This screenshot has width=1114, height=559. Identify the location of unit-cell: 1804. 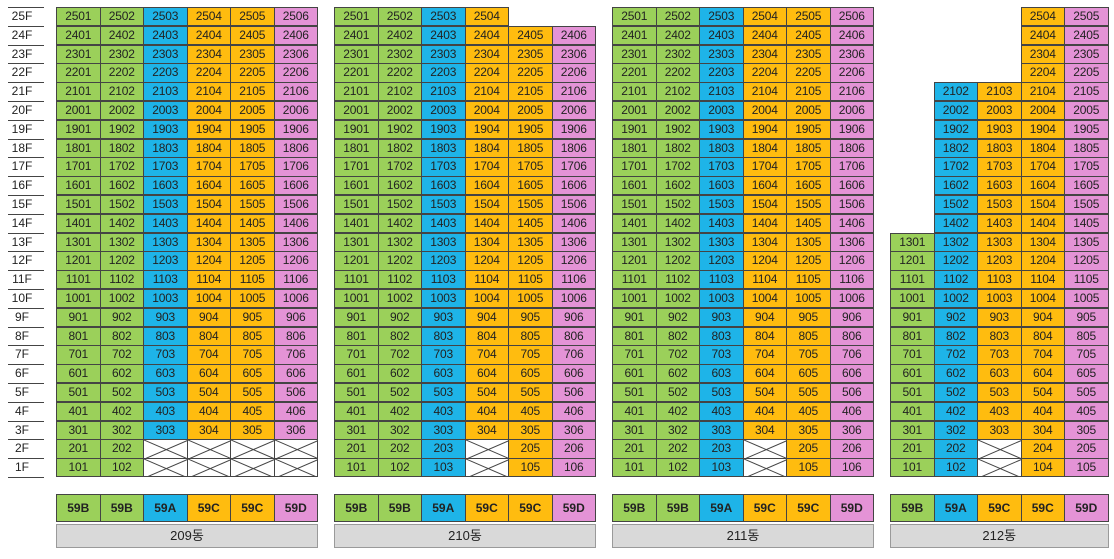
(208, 148).